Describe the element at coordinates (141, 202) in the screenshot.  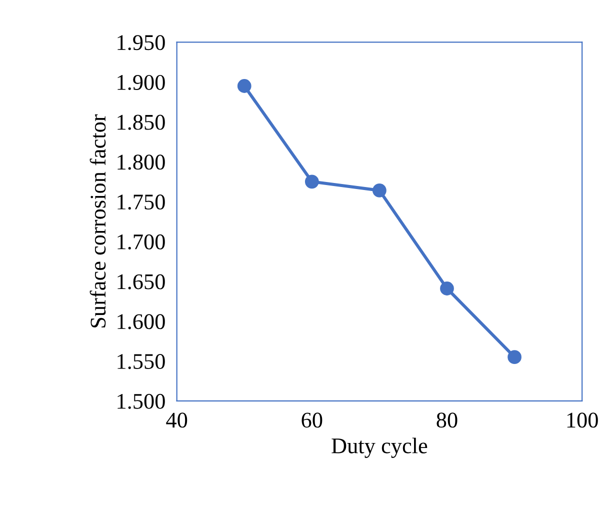
I see `y-tick-label: 1.750` at that location.